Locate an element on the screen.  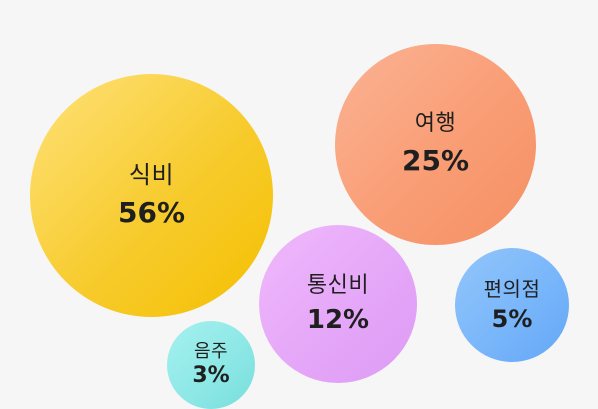
bubble-travel-percent: 25% is located at coordinates (435, 161).